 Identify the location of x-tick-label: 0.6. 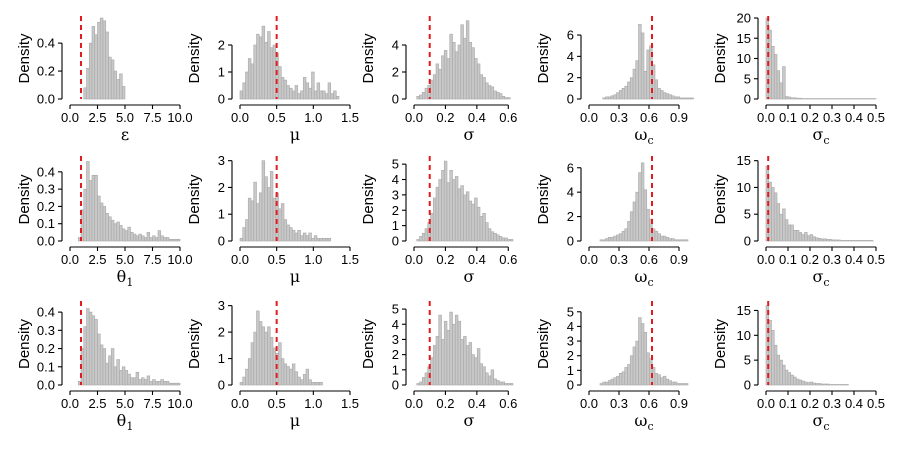
(508, 259).